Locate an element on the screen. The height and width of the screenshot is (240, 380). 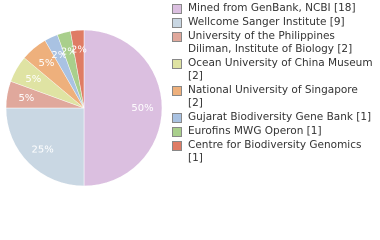
legend-item: Wellcome Sanger Institute [9] is located at coordinates (274, 22).